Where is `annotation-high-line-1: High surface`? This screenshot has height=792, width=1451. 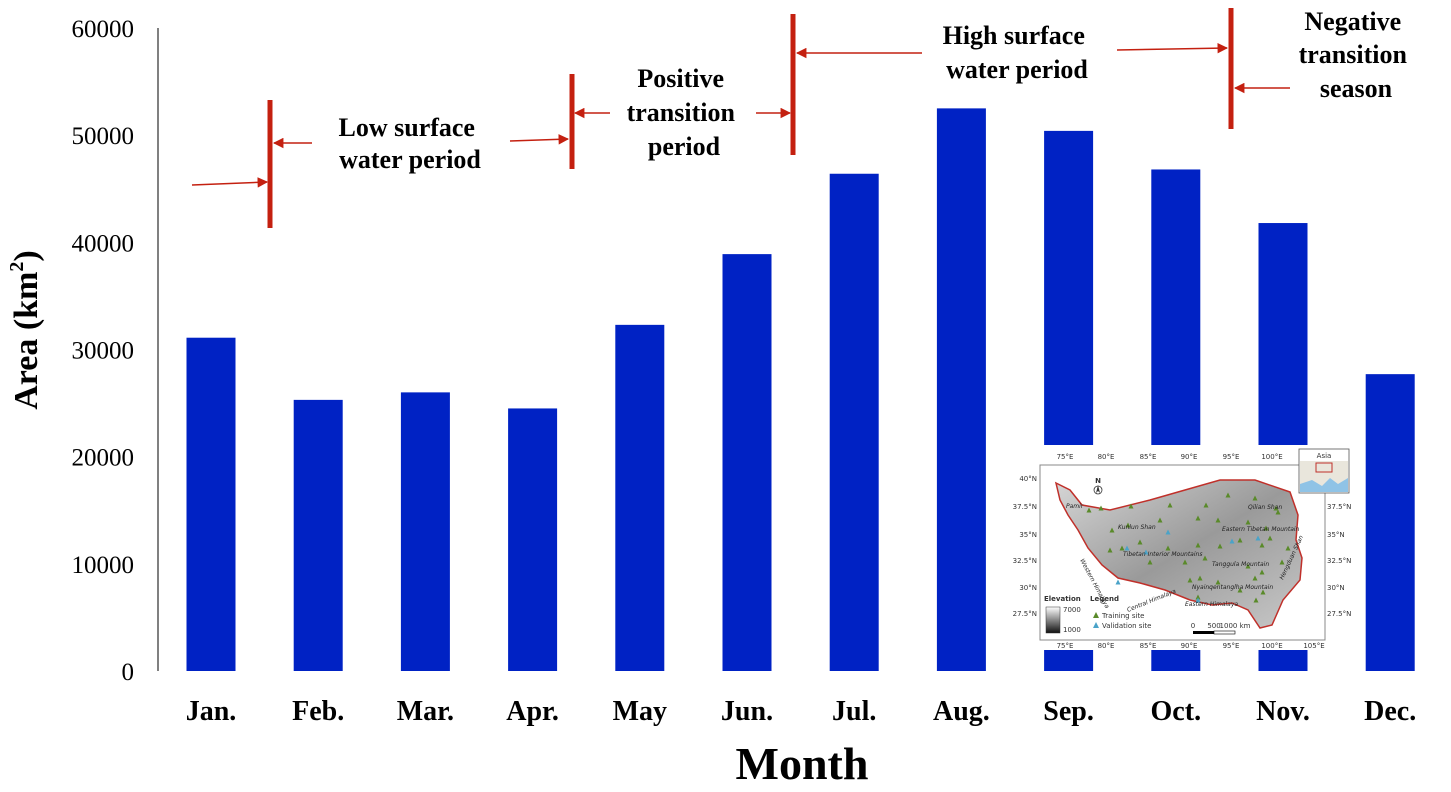 annotation-high-line-1: High surface is located at coordinates (1014, 35).